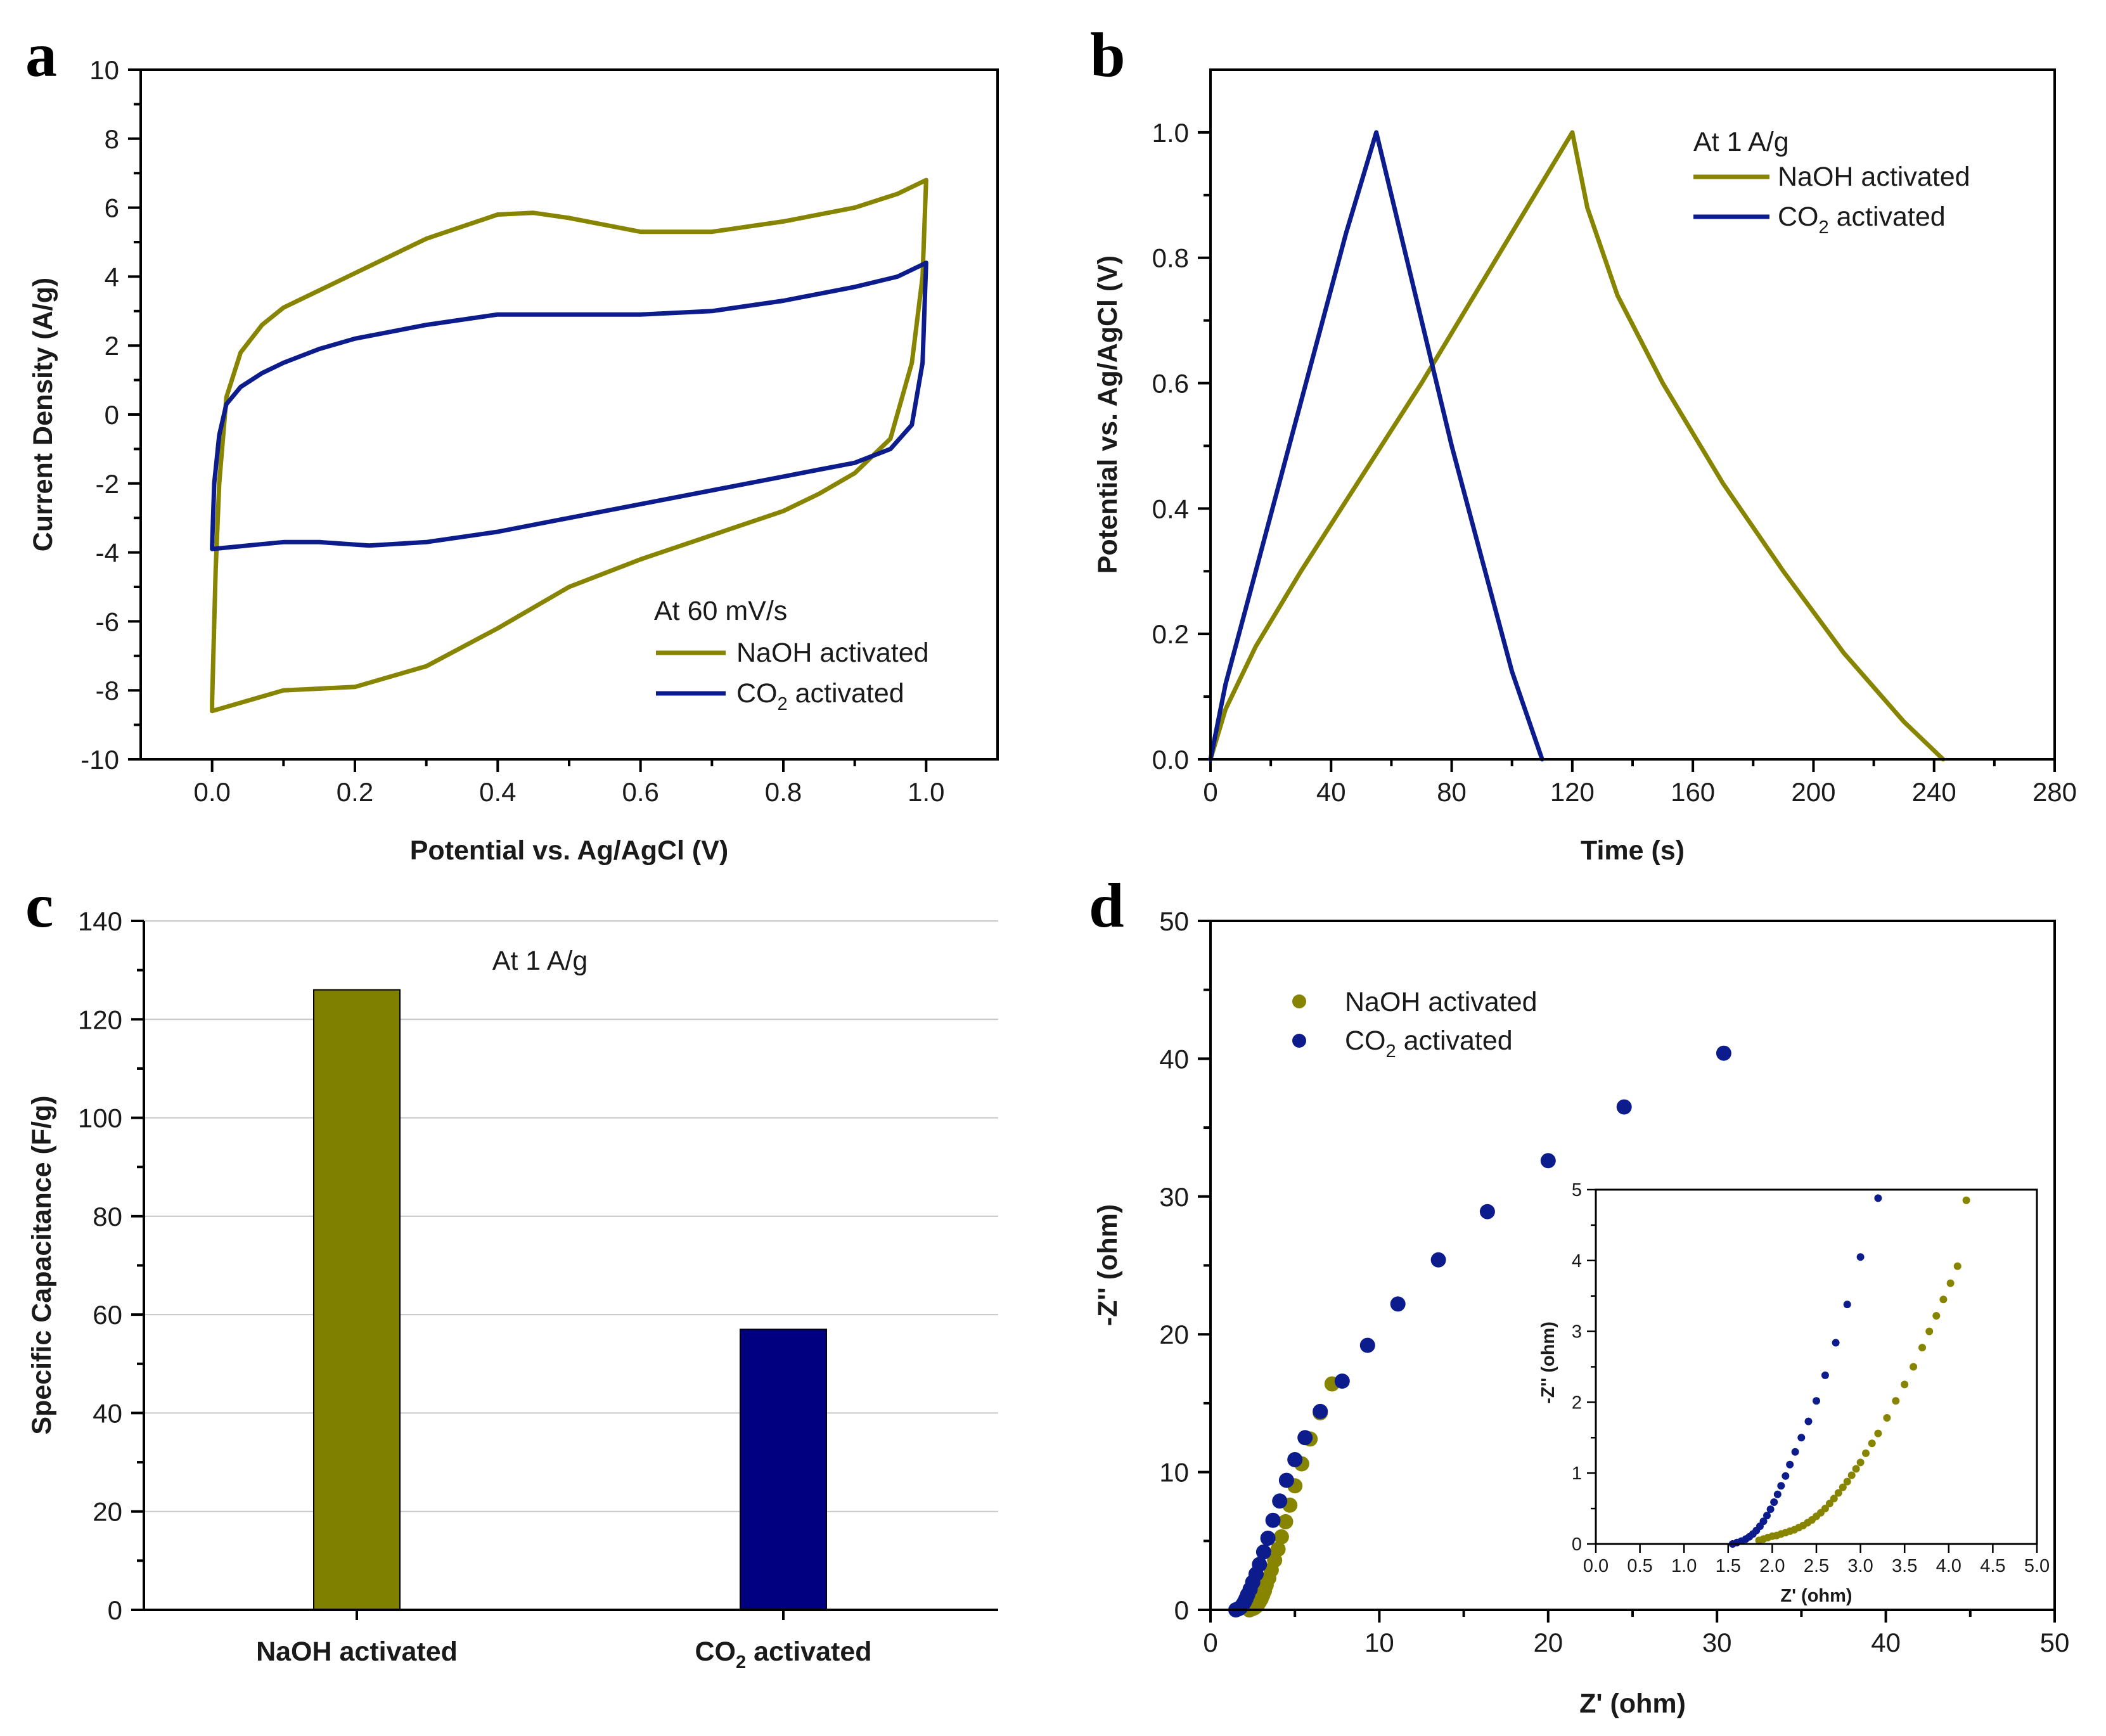 This screenshot has height=1736, width=2106. Describe the element at coordinates (1415, 1024) in the screenshot. I see `panel-d-legend: NaOH activated CO2 activated` at that location.